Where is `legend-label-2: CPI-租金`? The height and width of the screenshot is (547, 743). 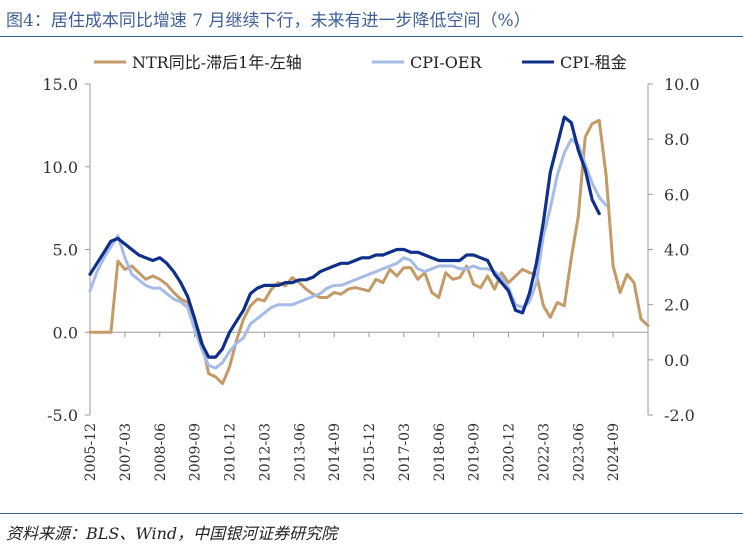 legend-label-2: CPI-租金 is located at coordinates (593, 62).